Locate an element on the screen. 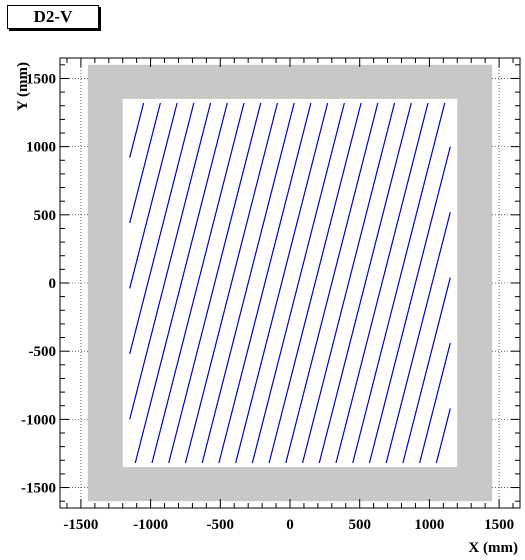  y-tick-label: 1500 is located at coordinates (41, 79).